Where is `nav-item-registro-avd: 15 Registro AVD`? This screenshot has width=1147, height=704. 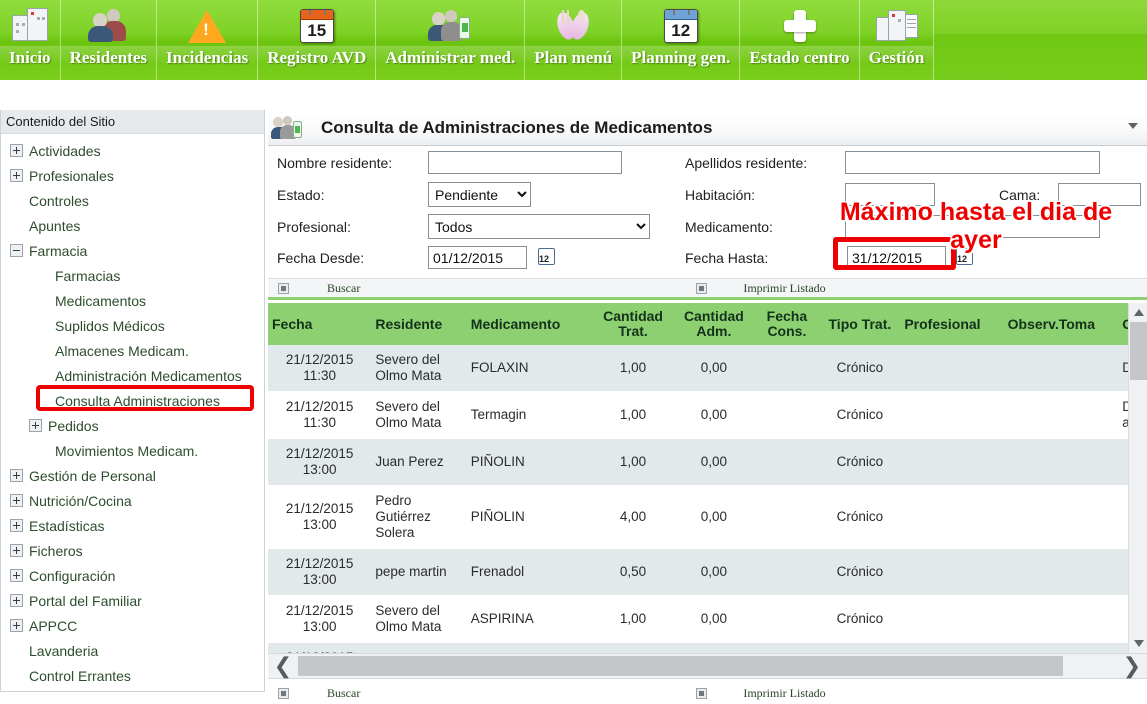 nav-item-registro-avd: 15 Registro AVD is located at coordinates (317, 40).